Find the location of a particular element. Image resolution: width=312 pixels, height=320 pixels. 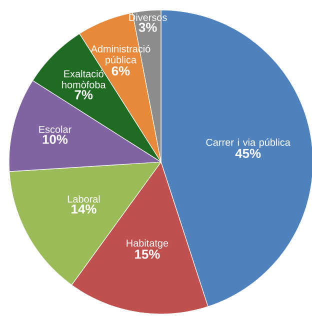

slice-label: Escolar is located at coordinates (55, 129).